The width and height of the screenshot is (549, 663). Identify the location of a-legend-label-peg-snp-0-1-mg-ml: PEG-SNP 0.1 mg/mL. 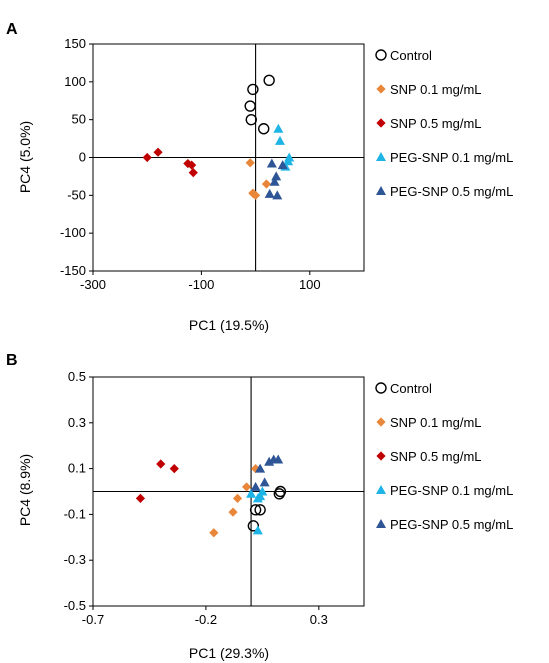
(451, 157).